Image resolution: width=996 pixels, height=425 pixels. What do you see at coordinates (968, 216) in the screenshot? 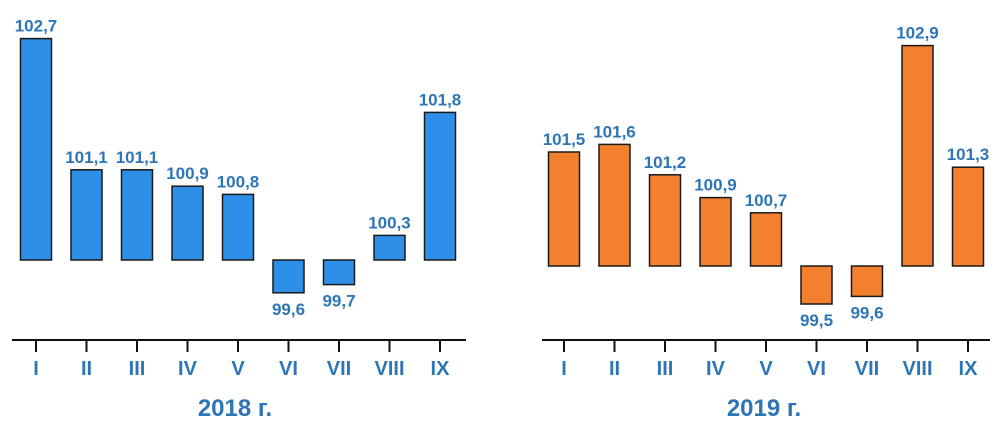
I see `bar-2019-IX` at bounding box center [968, 216].